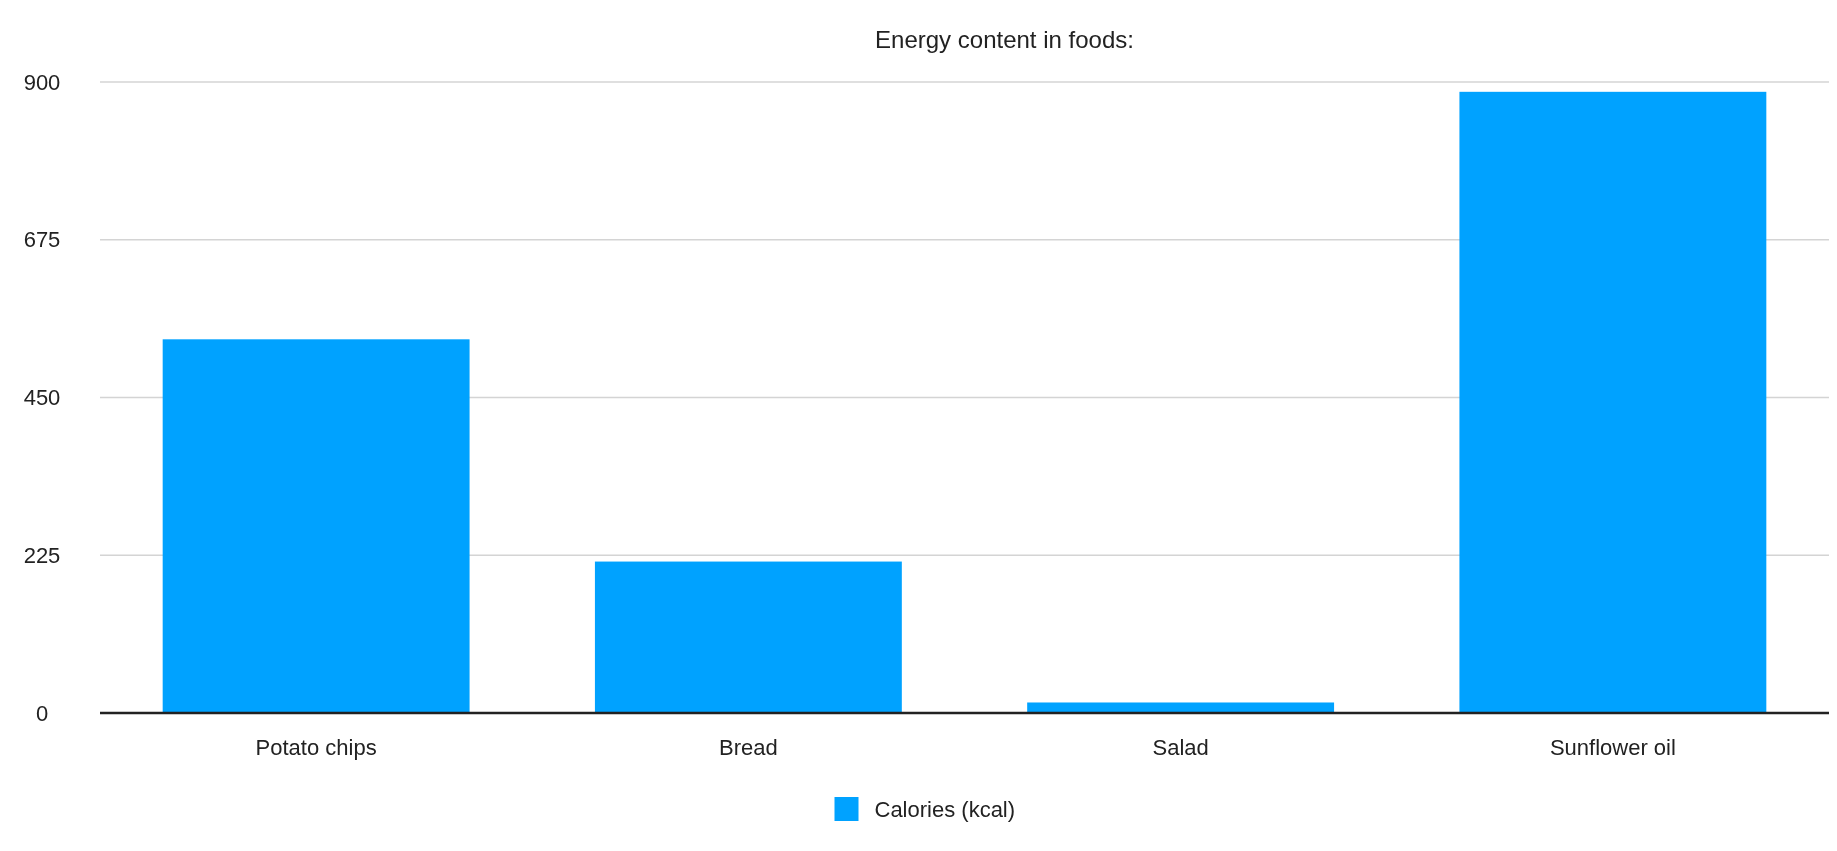  I want to click on y-tick-label: 450, so click(42, 398).